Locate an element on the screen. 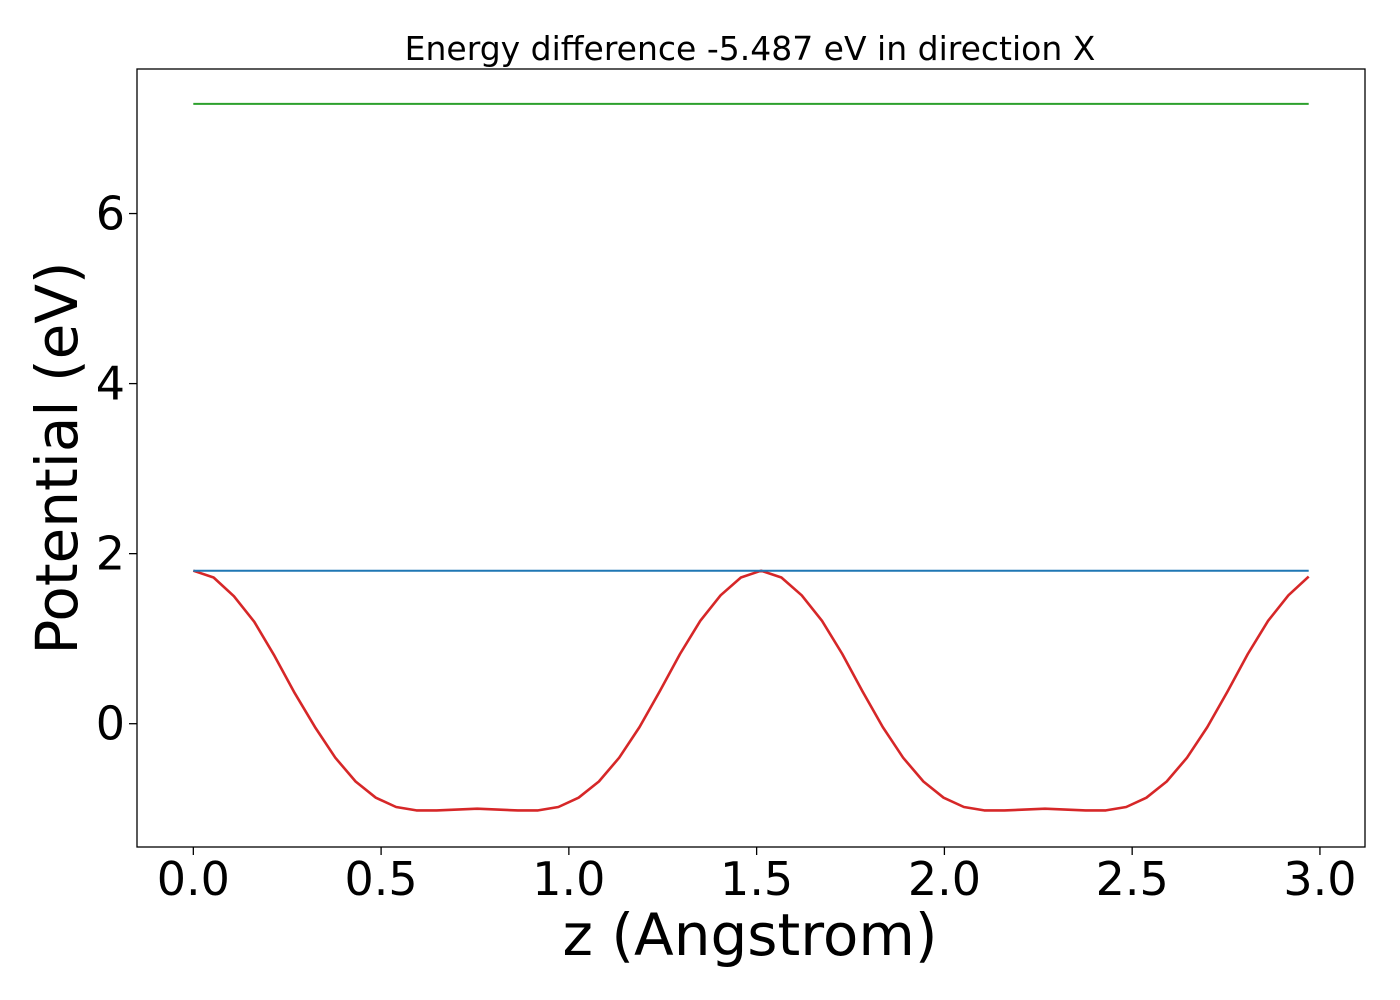  y-tick-label: 4 is located at coordinates (110, 384).